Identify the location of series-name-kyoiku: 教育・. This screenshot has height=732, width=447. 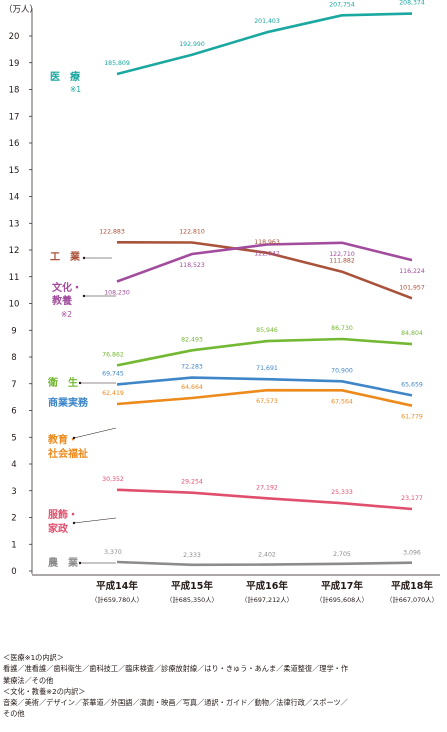
(62, 439).